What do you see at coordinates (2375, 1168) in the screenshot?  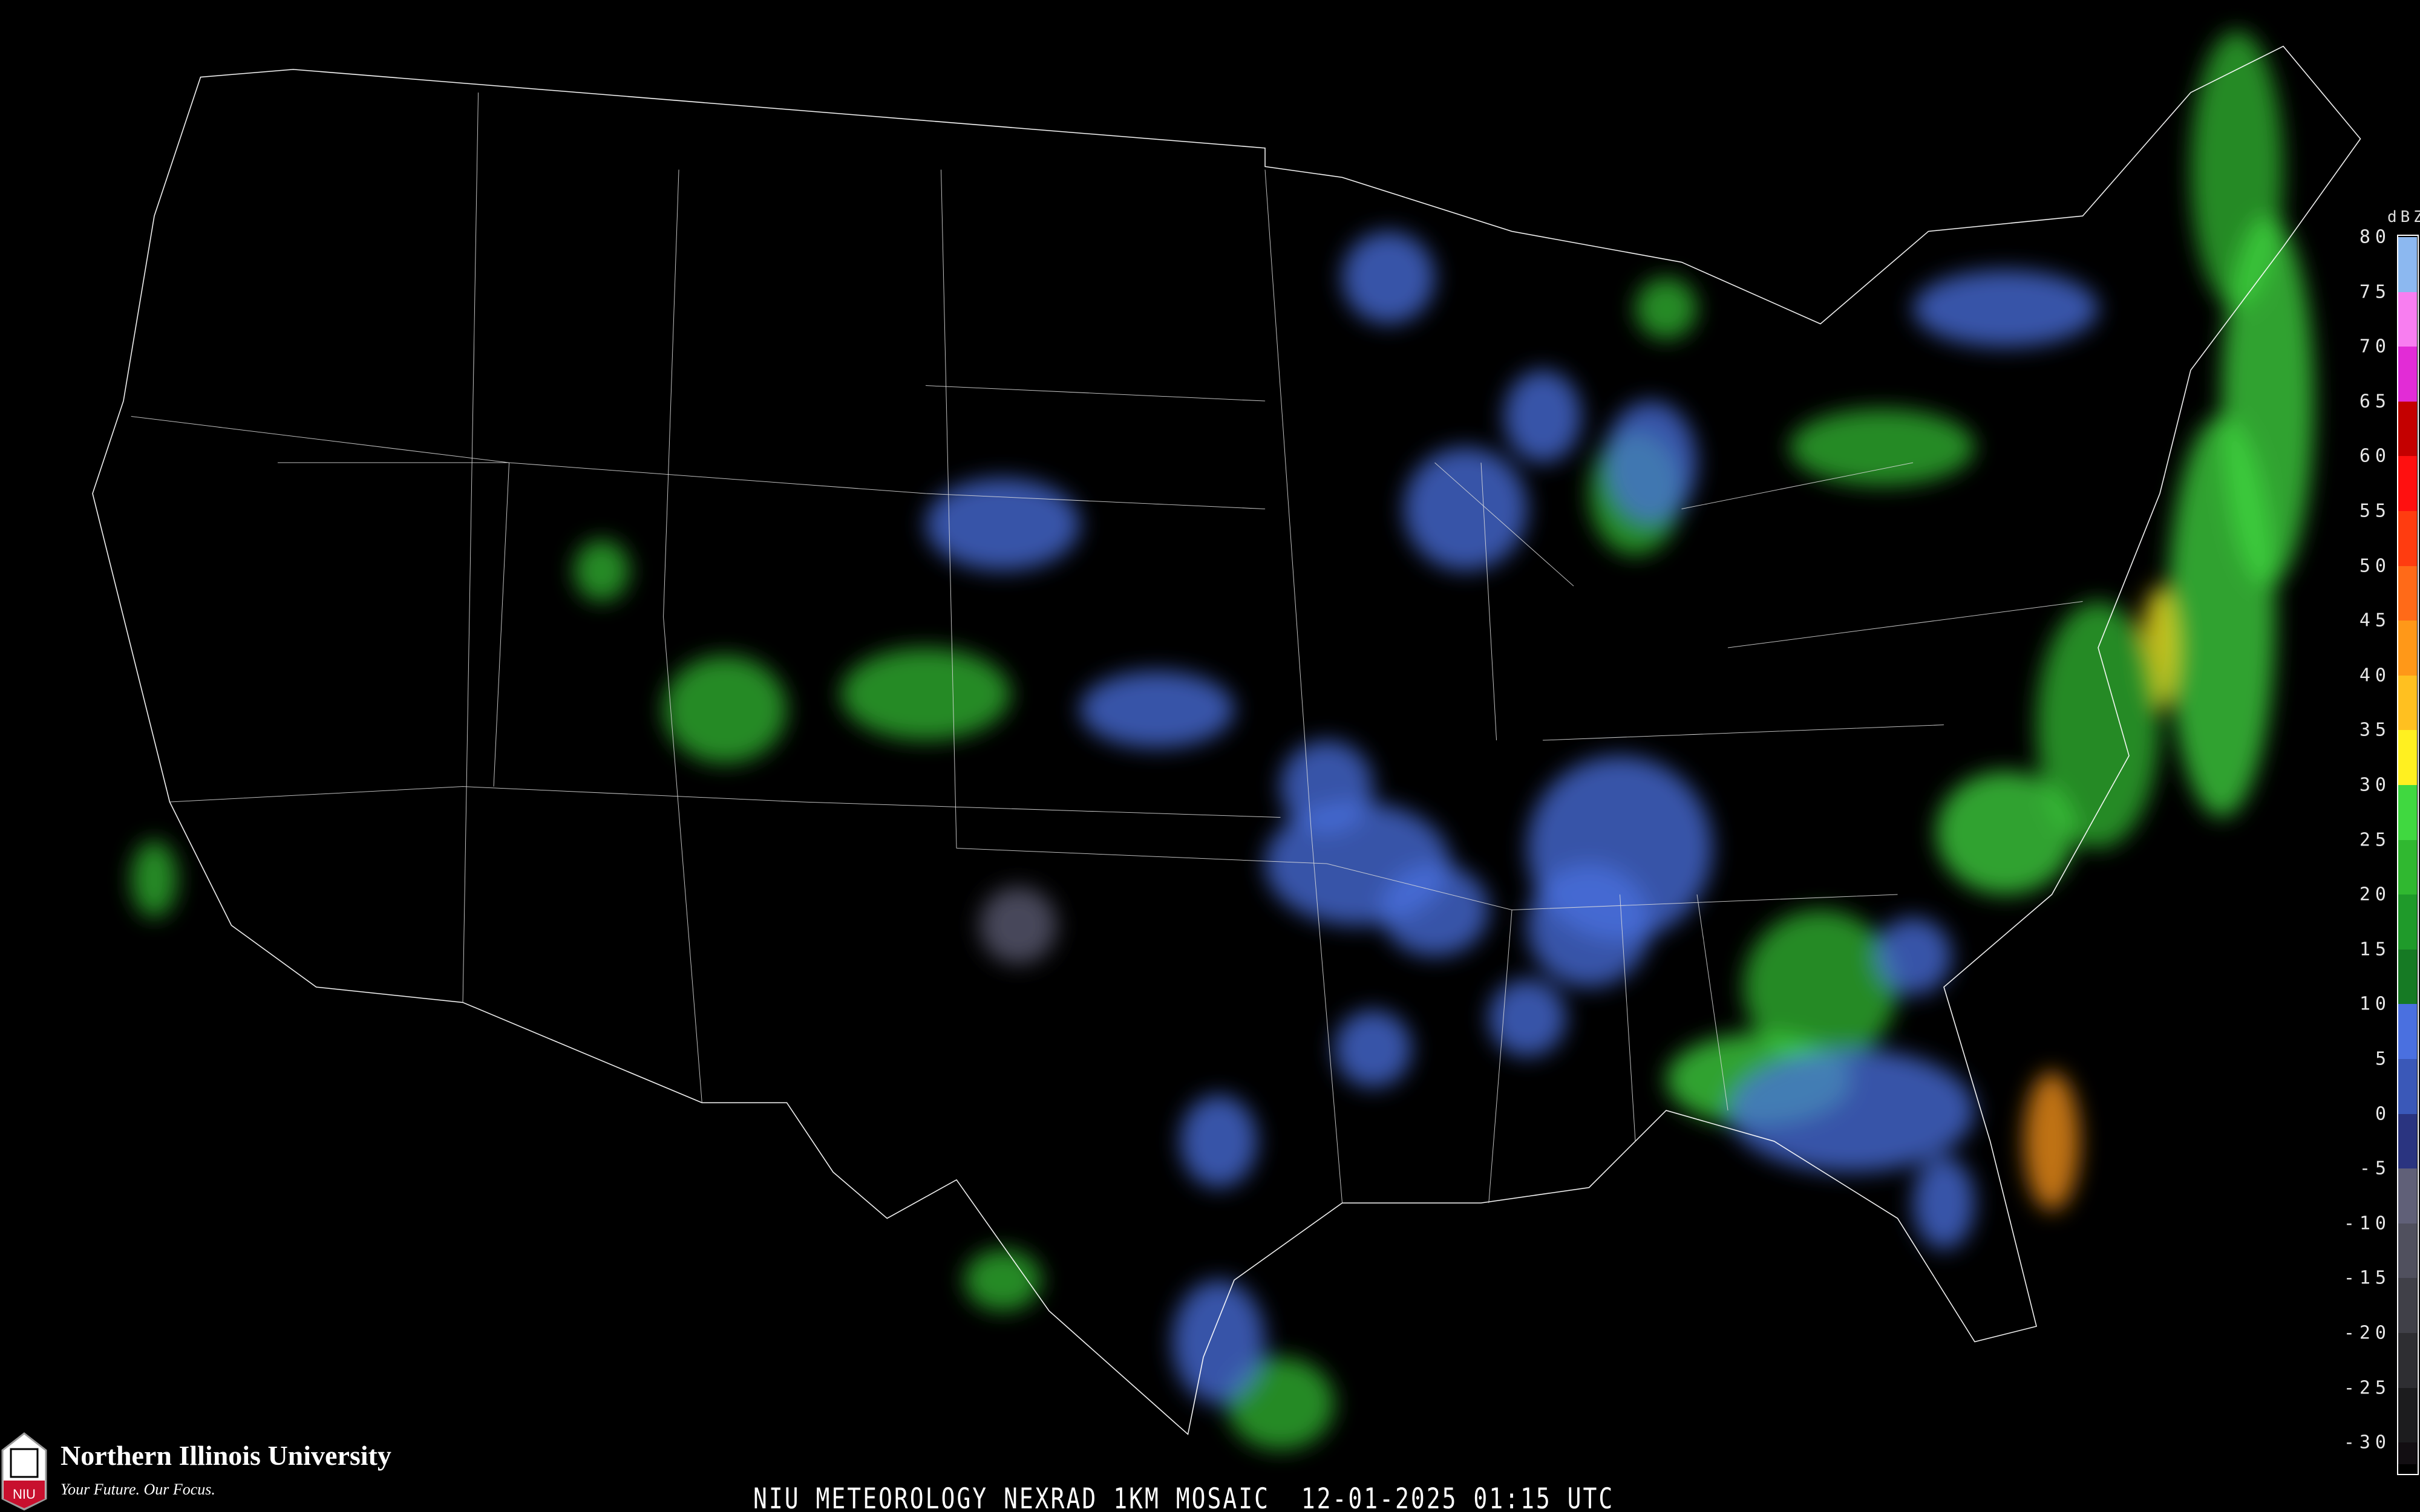 I see `legend-label: -5` at bounding box center [2375, 1168].